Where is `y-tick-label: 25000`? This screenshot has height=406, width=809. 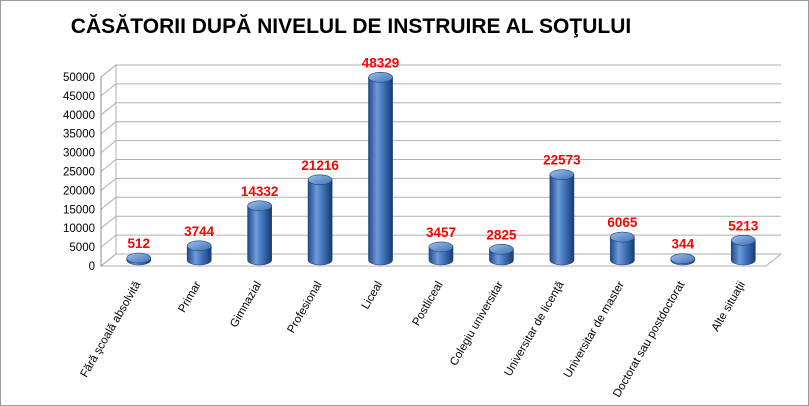
y-tick-label: 25000 is located at coordinates (79, 173).